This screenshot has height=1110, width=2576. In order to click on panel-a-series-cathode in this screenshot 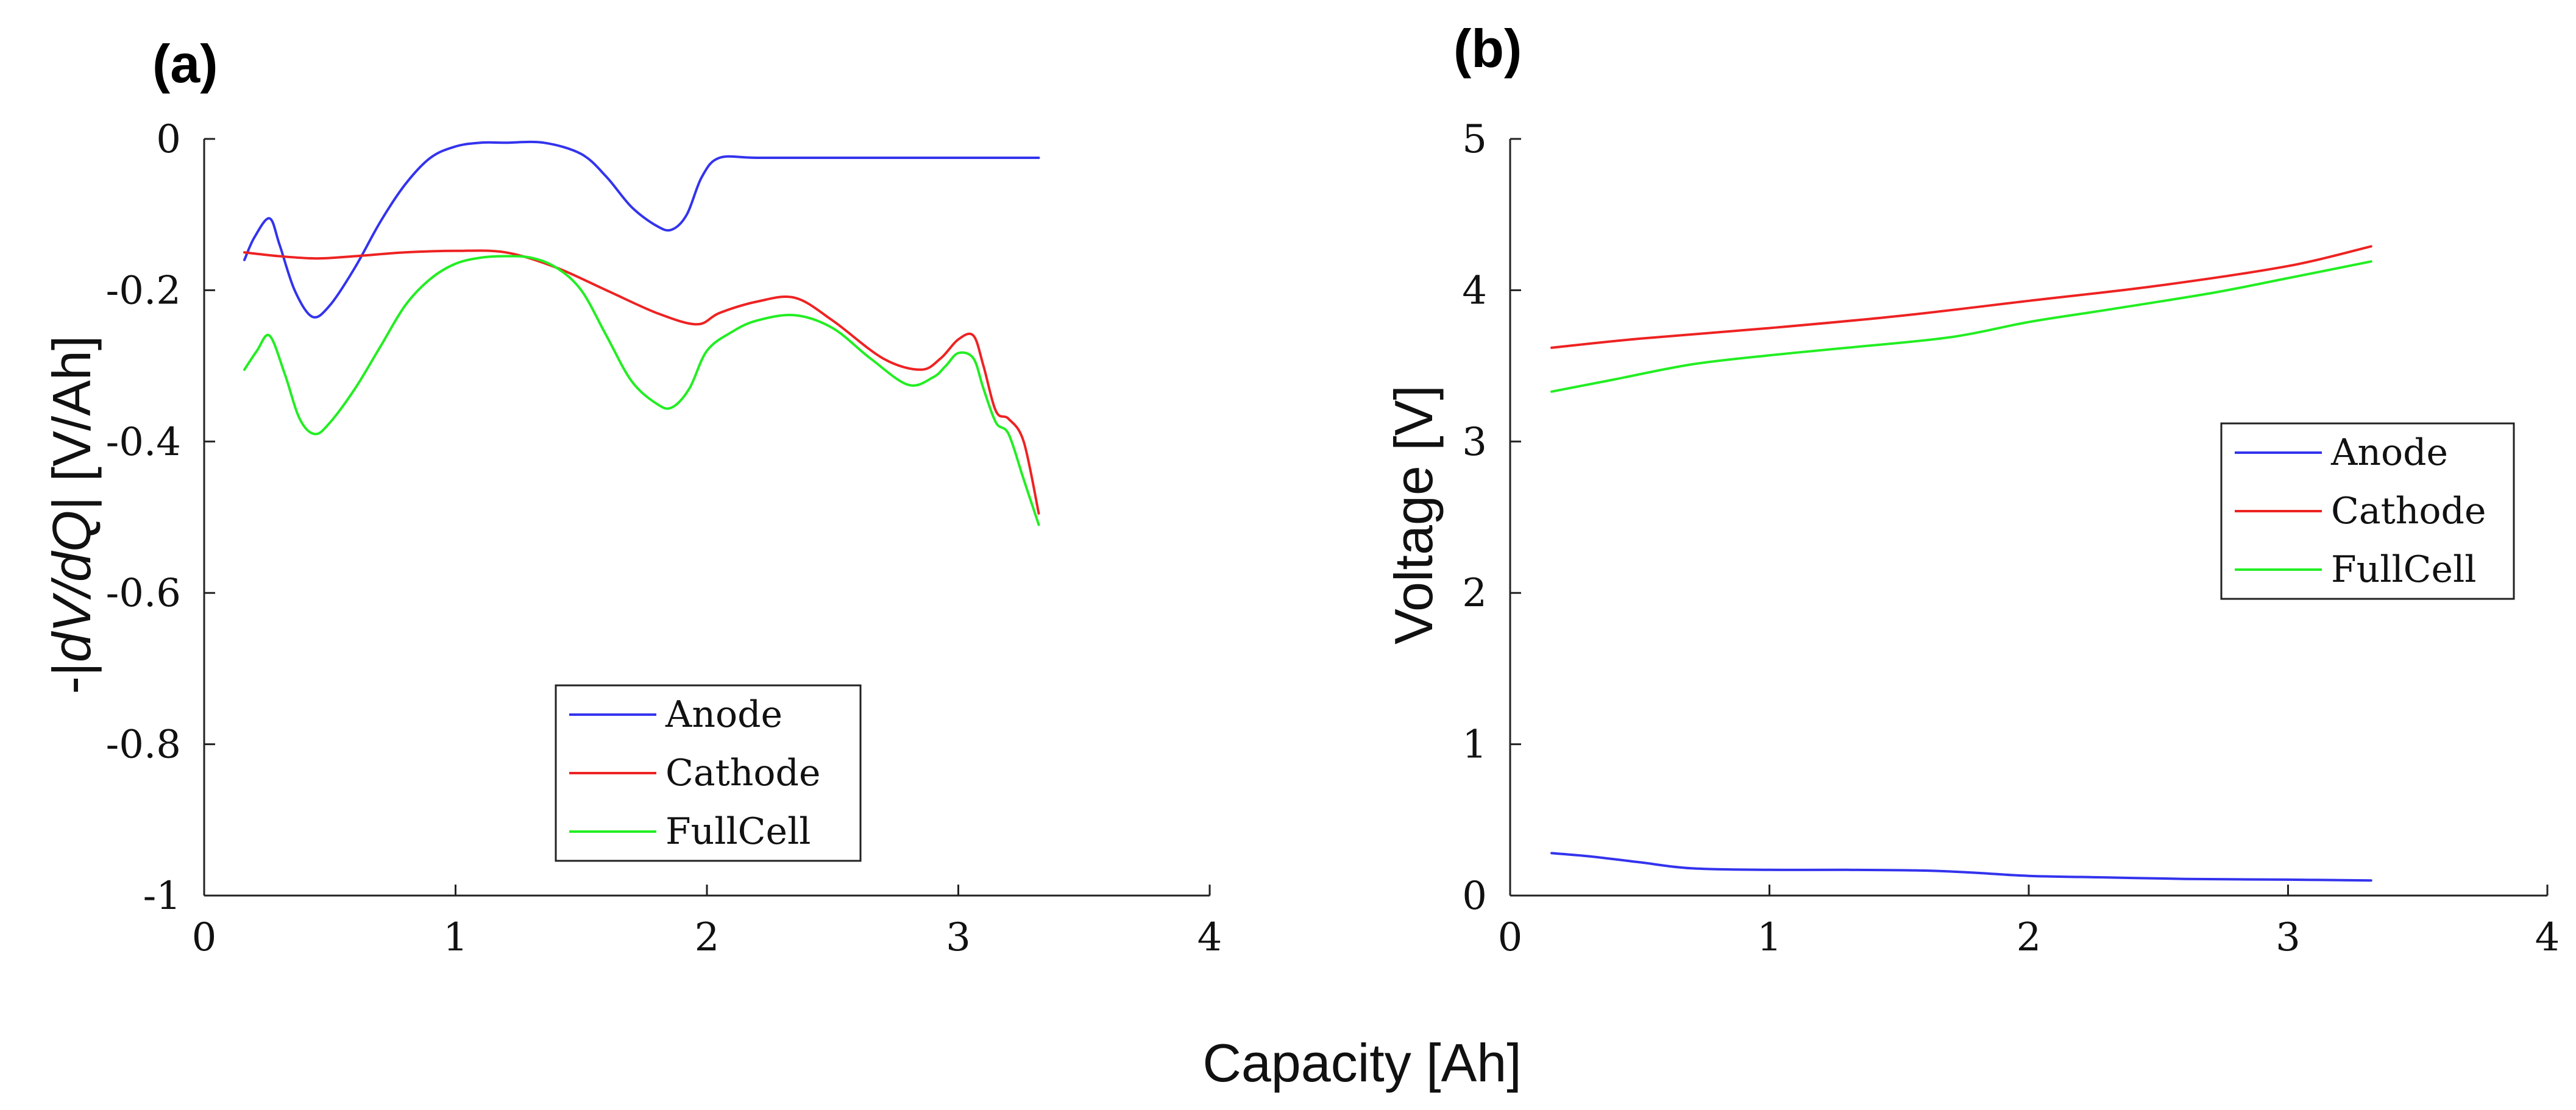, I will do `click(642, 382)`.